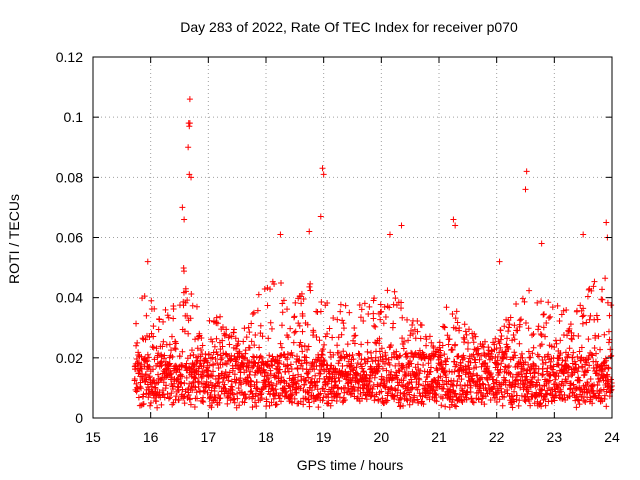  What do you see at coordinates (439, 437) in the screenshot?
I see `x-tick-label: 21` at bounding box center [439, 437].